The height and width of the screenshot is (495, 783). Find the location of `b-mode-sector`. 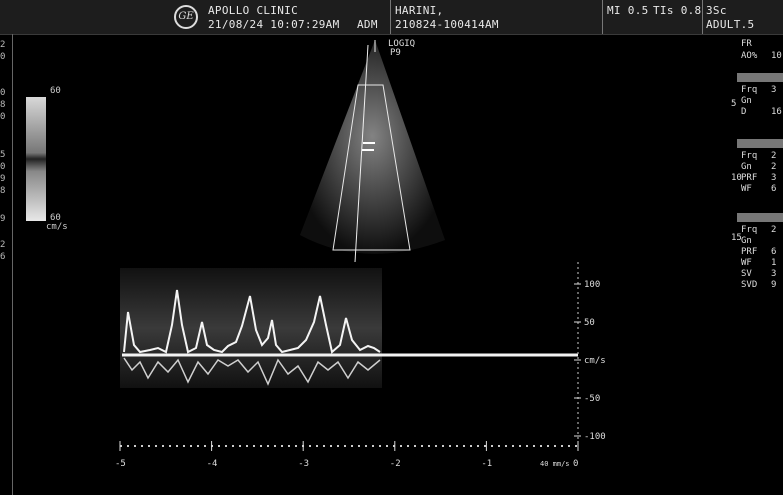

b-mode-sector is located at coordinates (372, 147).